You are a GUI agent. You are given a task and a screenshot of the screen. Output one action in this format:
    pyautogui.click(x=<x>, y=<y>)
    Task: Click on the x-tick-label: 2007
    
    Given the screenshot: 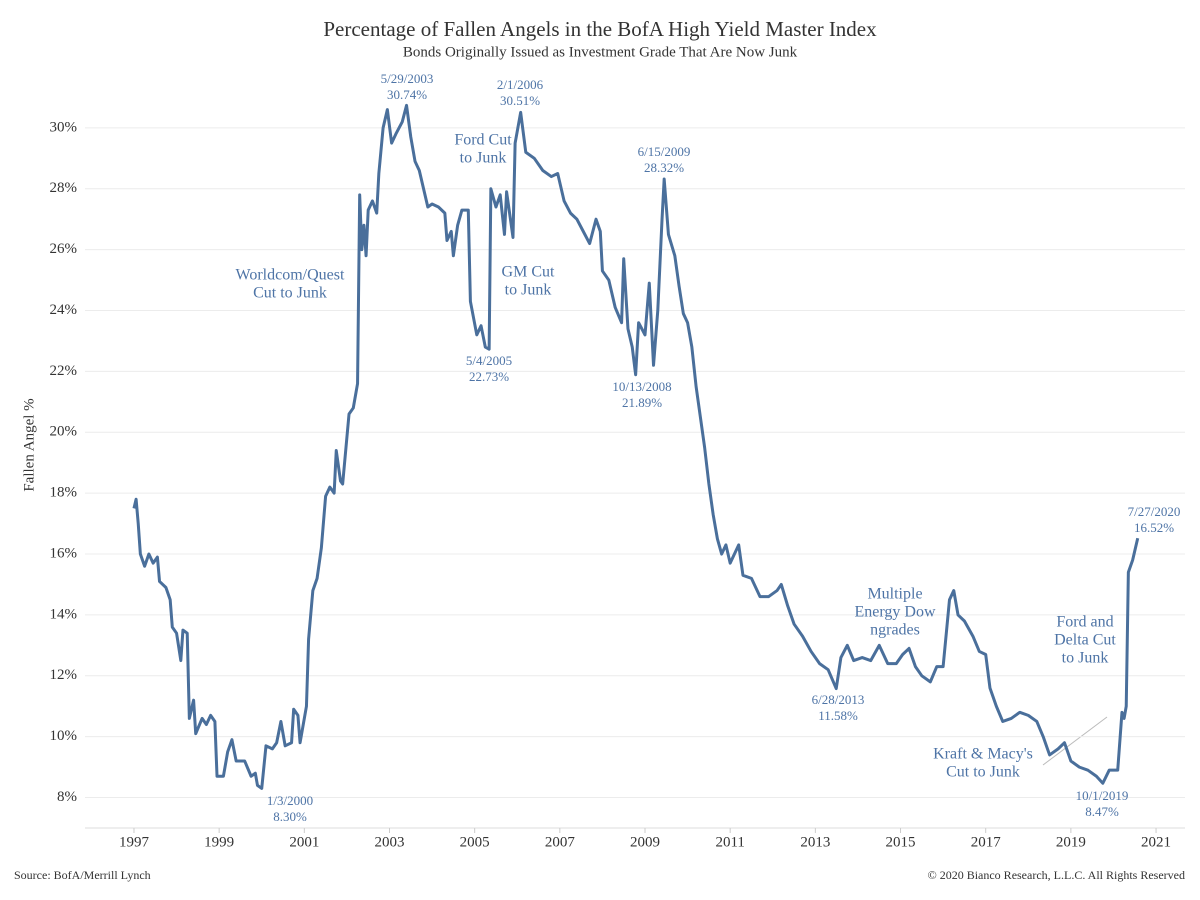 What is the action you would take?
    pyautogui.click(x=560, y=842)
    